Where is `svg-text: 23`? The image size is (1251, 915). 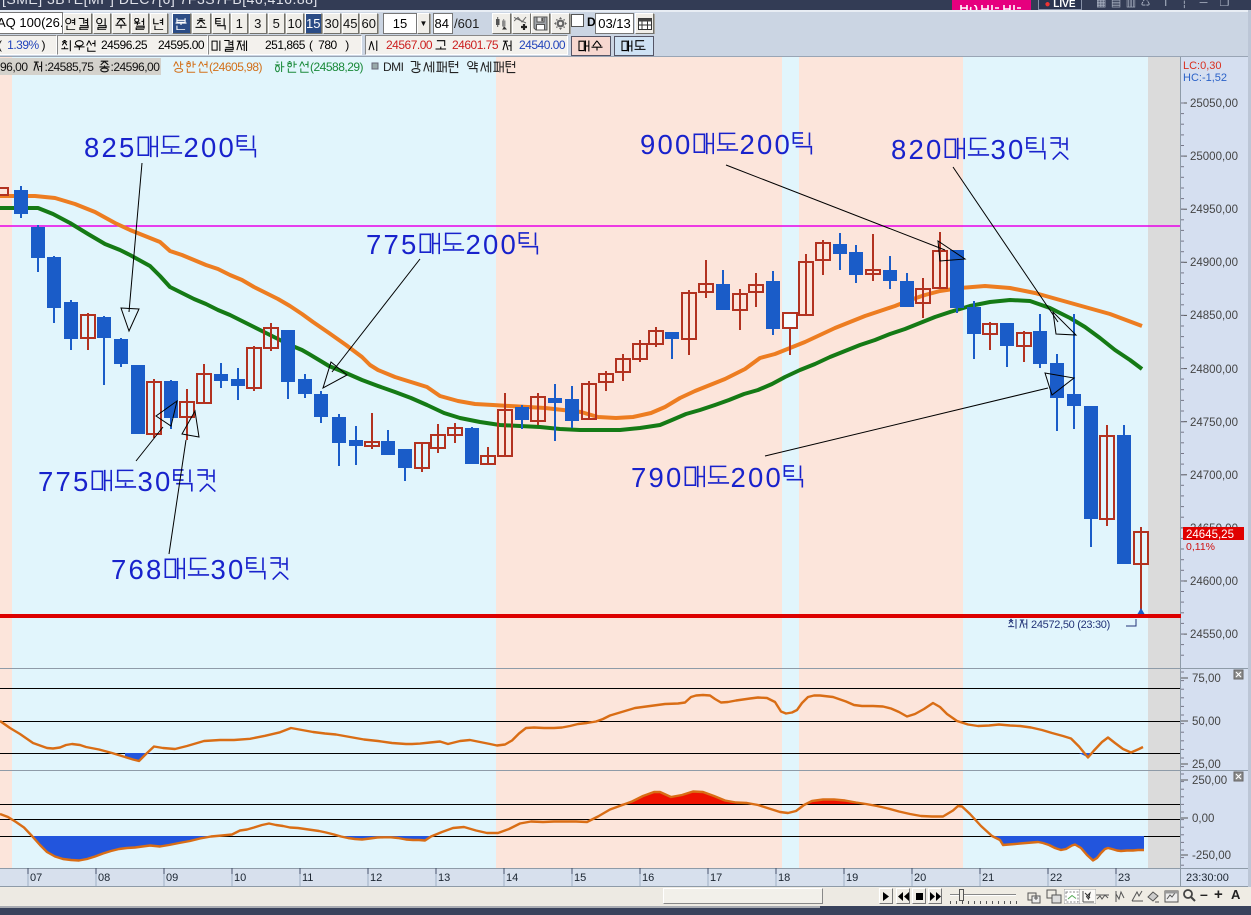 svg-text: 23 is located at coordinates (1124, 878).